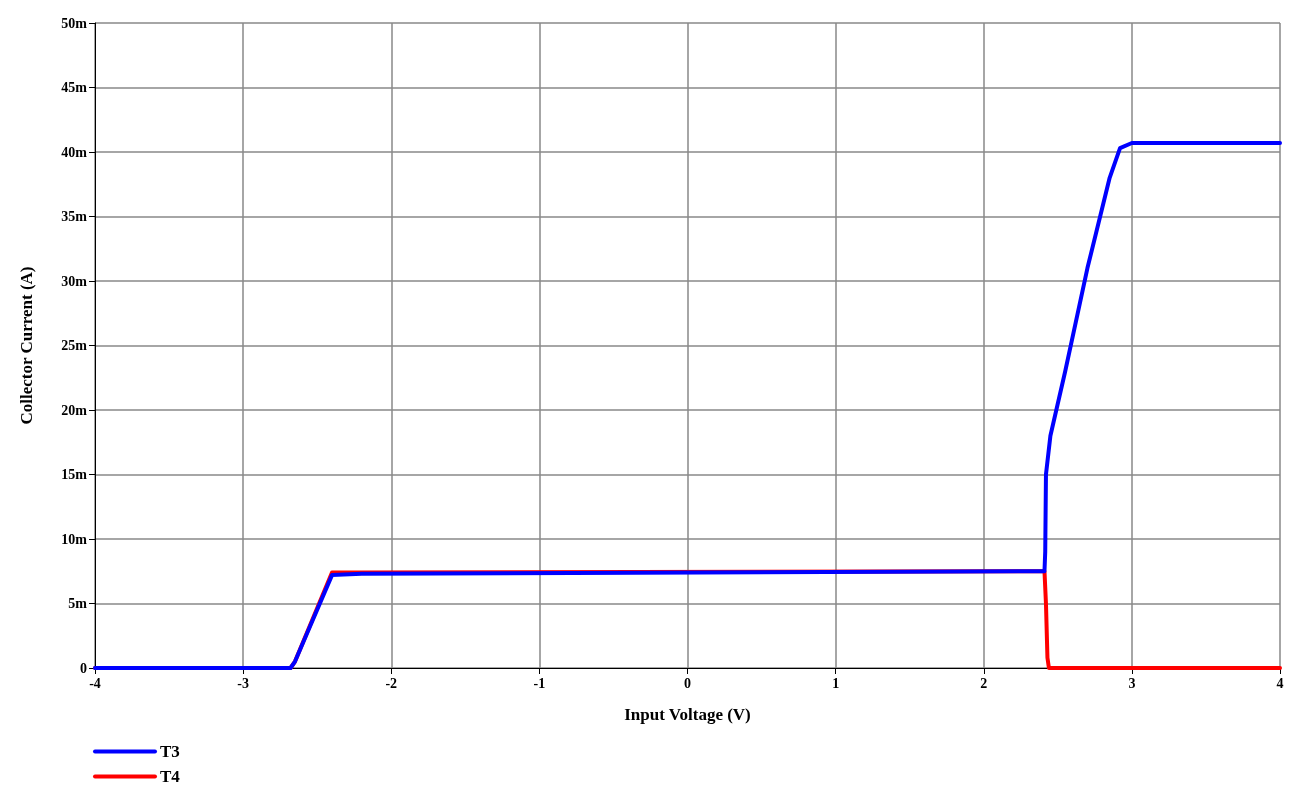 The image size is (1298, 802). What do you see at coordinates (170, 776) in the screenshot?
I see `legend-label: T4` at bounding box center [170, 776].